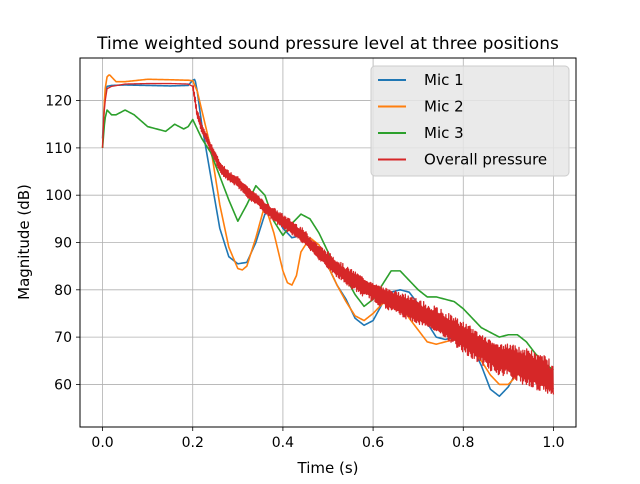 This screenshot has width=640, height=484. I want to click on x-tick-label: 0.2, so click(193, 443).